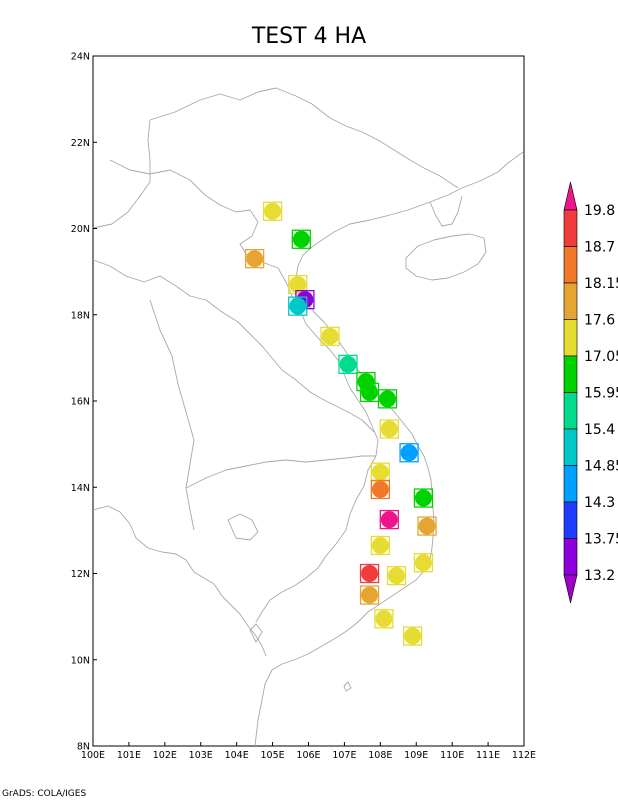  Describe the element at coordinates (308, 36) in the screenshot. I see `map-title: TEST 4 HA` at that location.